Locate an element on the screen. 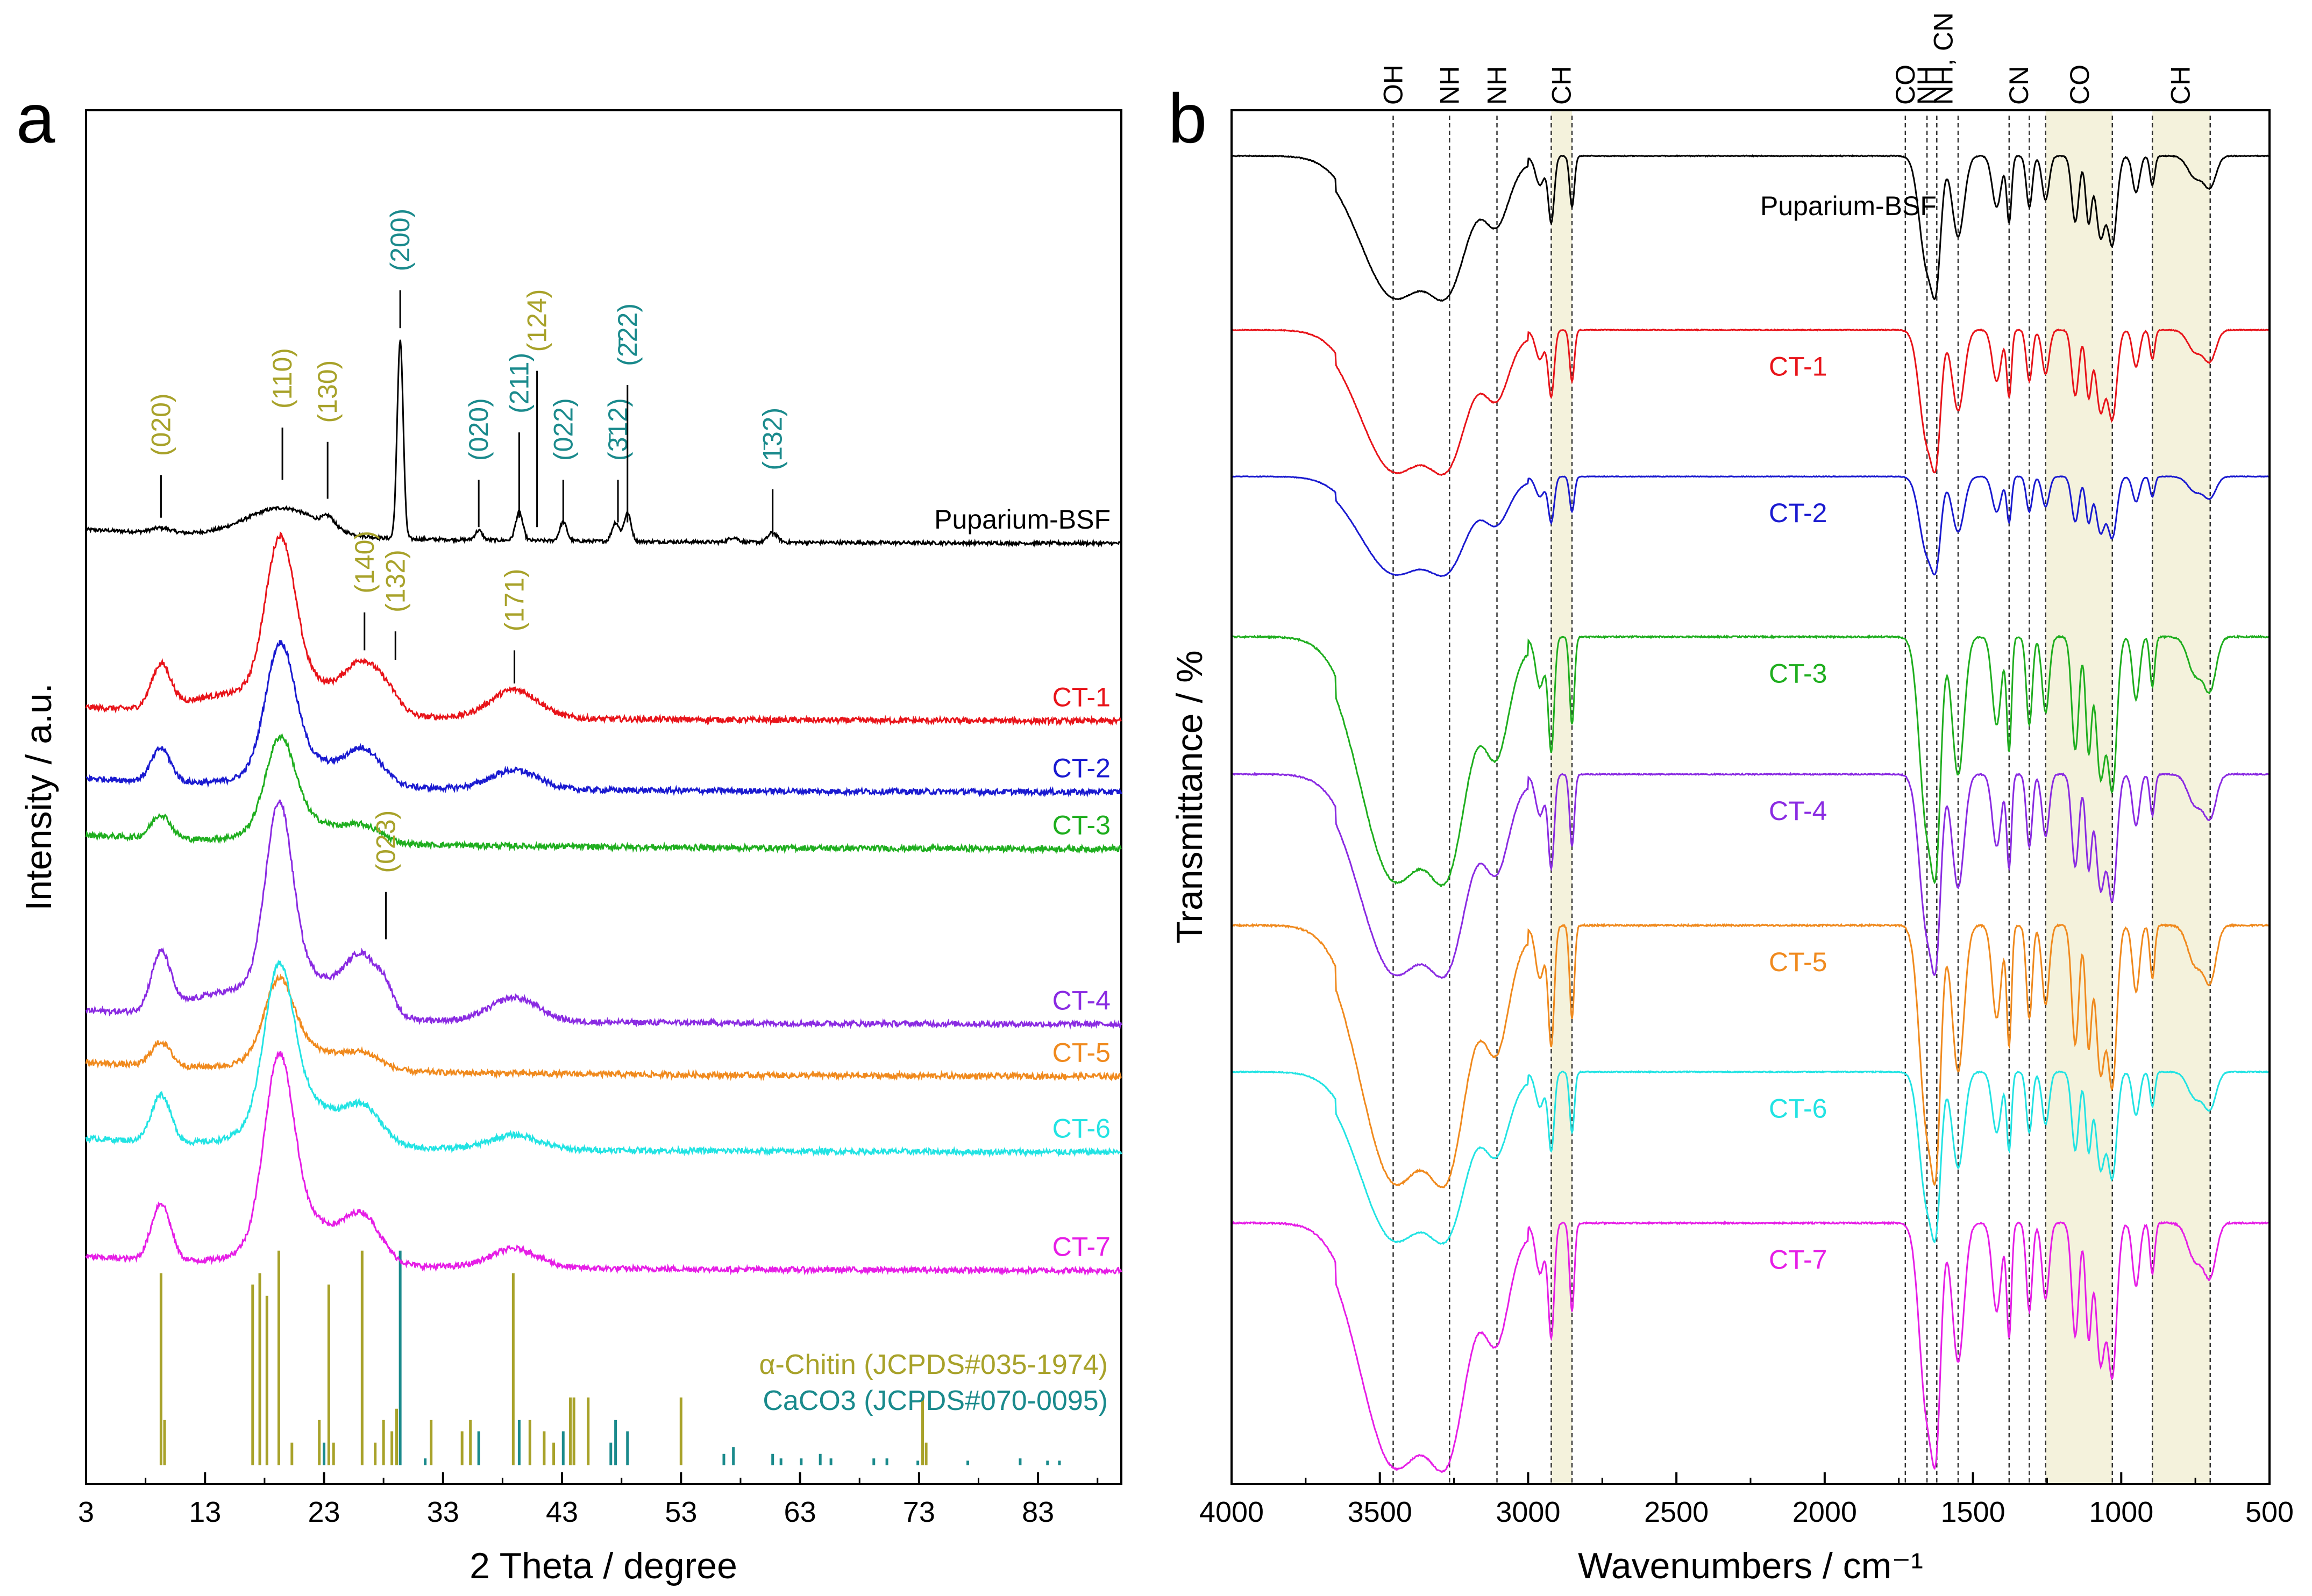 The width and height of the screenshot is (2312, 1596). ftir-band-label: CN is located at coordinates (2019, 85).